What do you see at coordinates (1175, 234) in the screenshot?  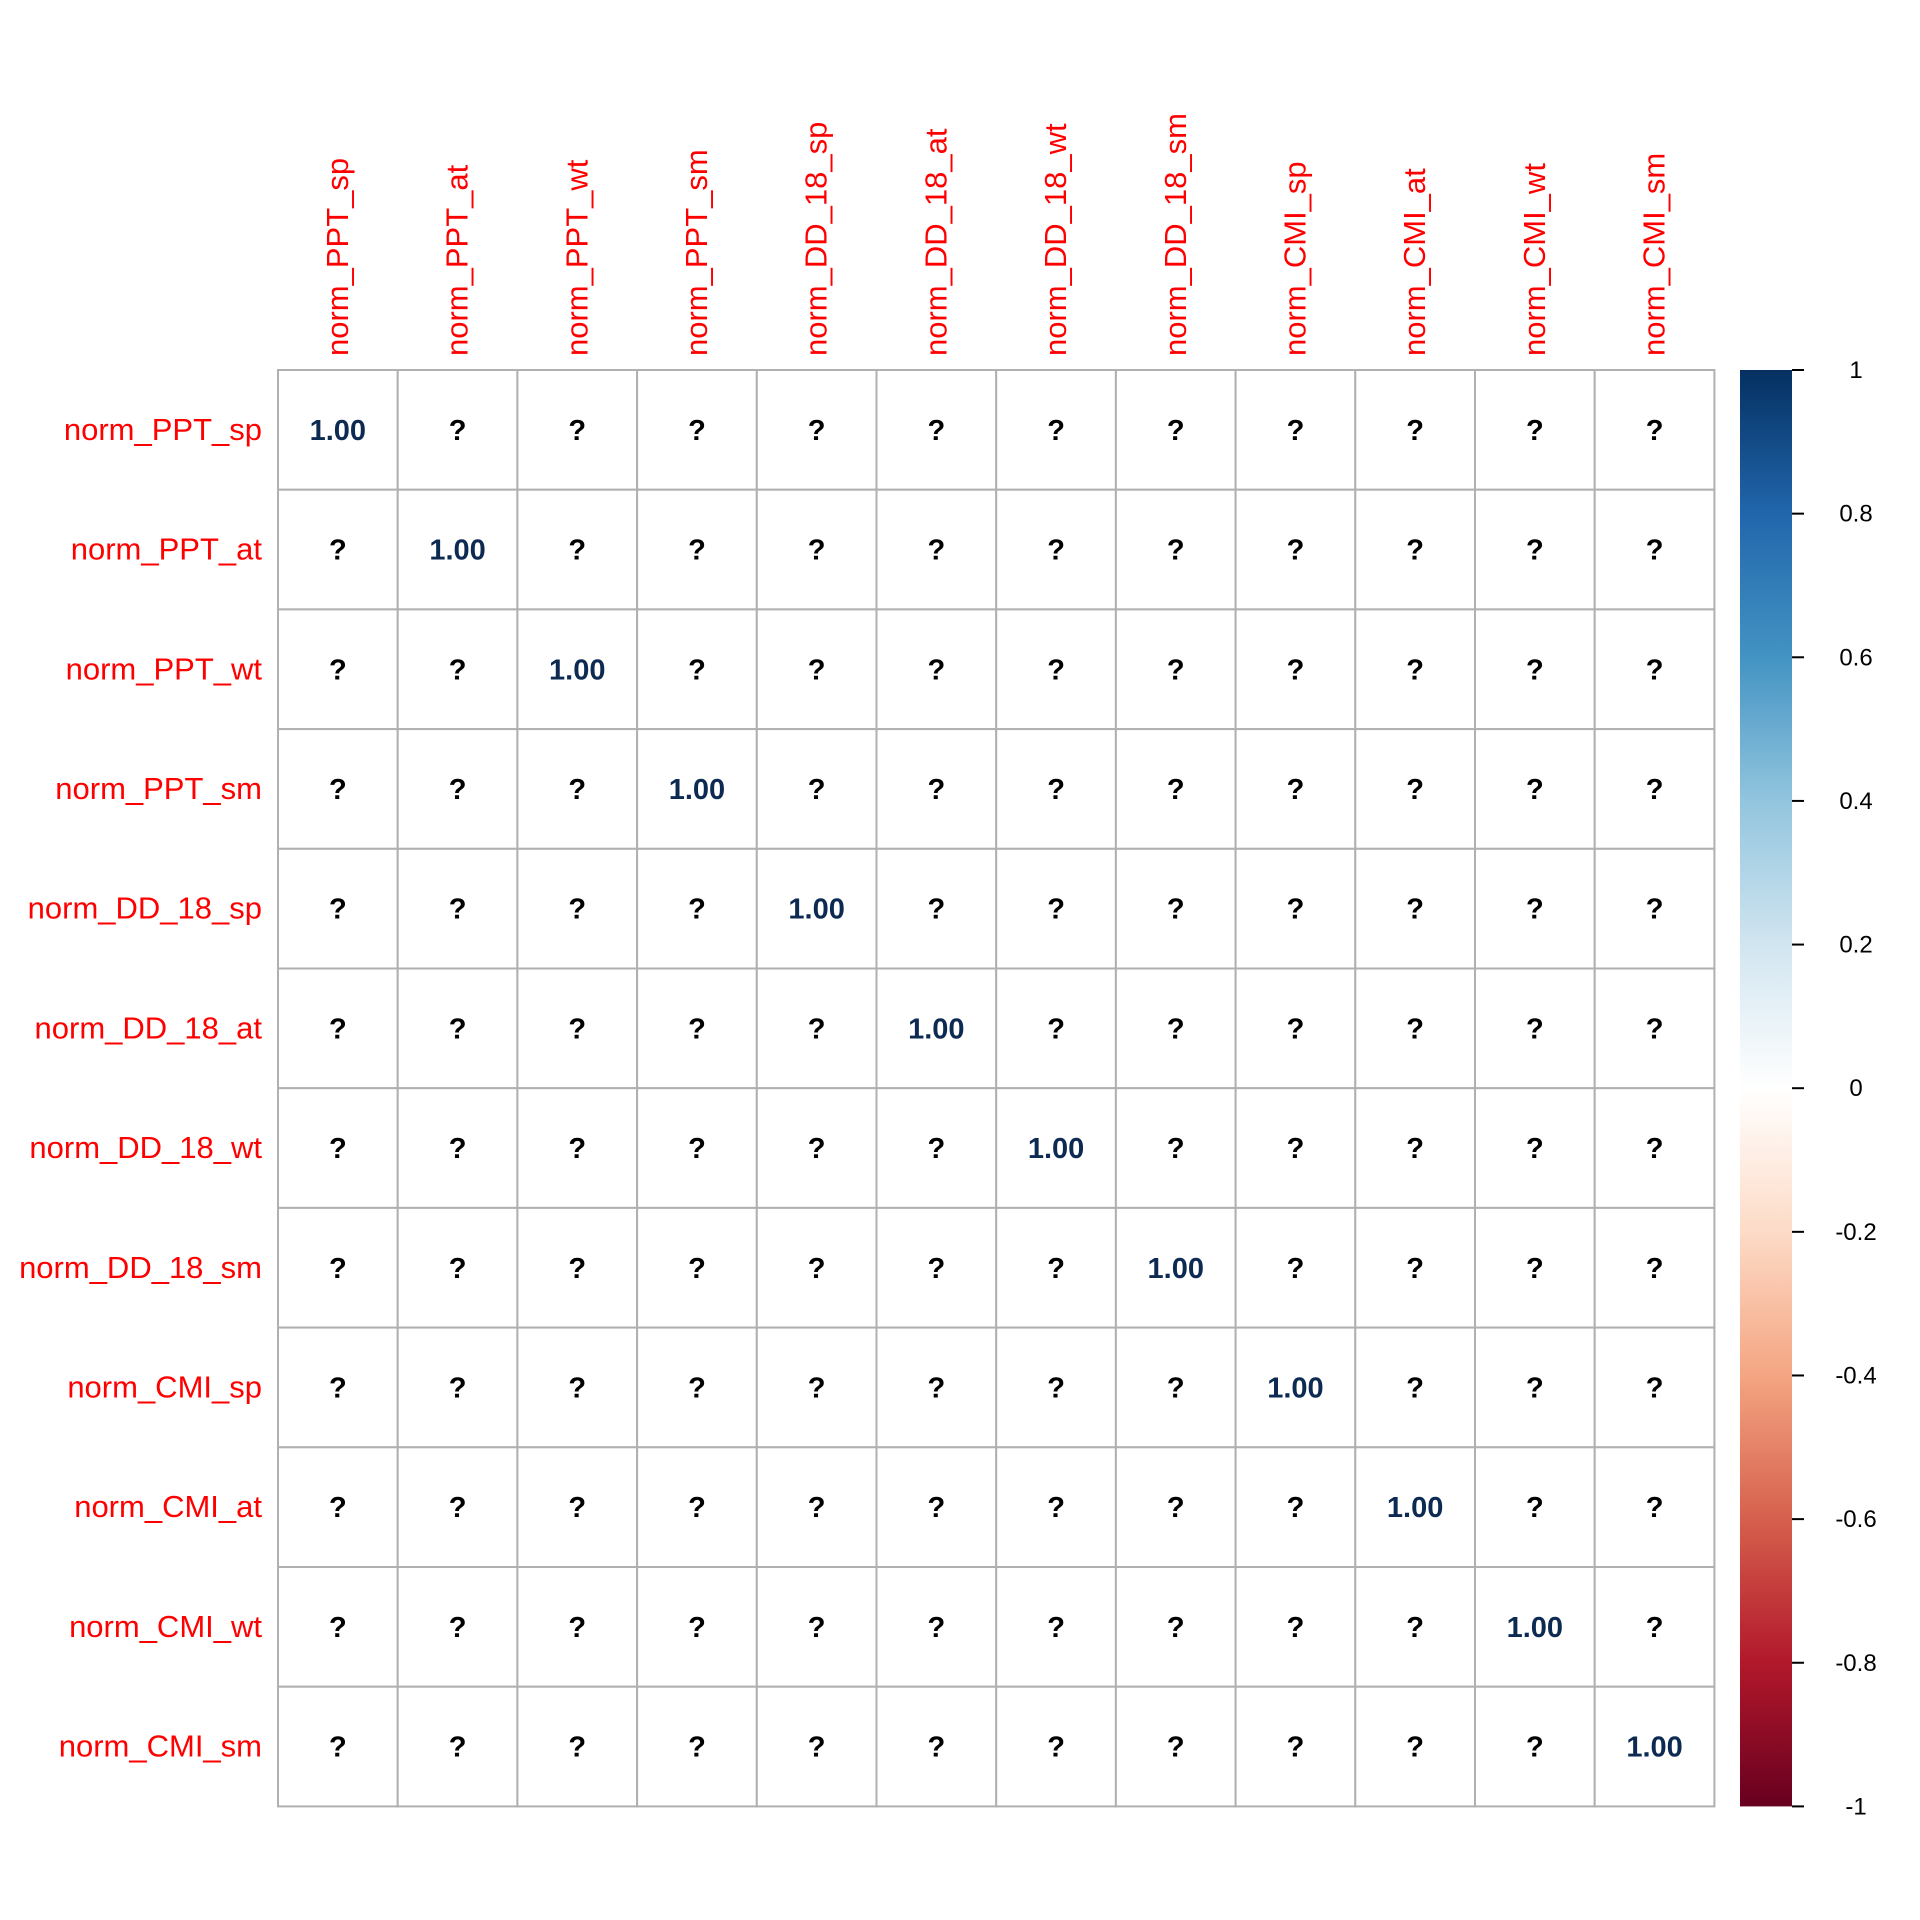 I see `column-label: norm_DD_18_sm` at bounding box center [1175, 234].